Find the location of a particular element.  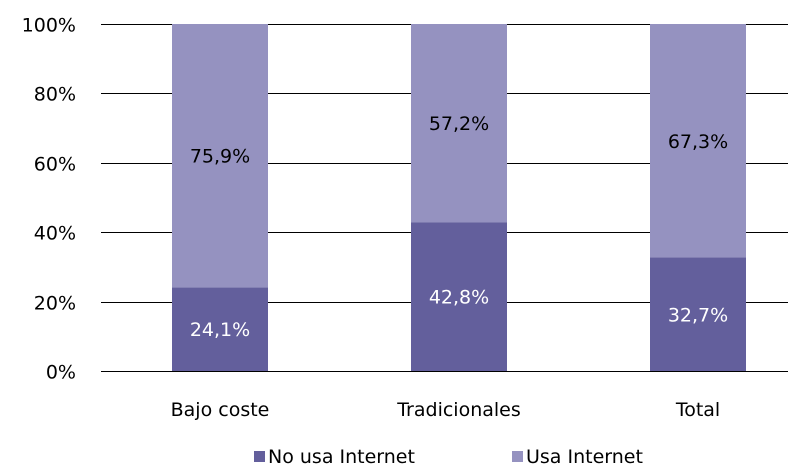

data-label: 42,8% is located at coordinates (459, 298).